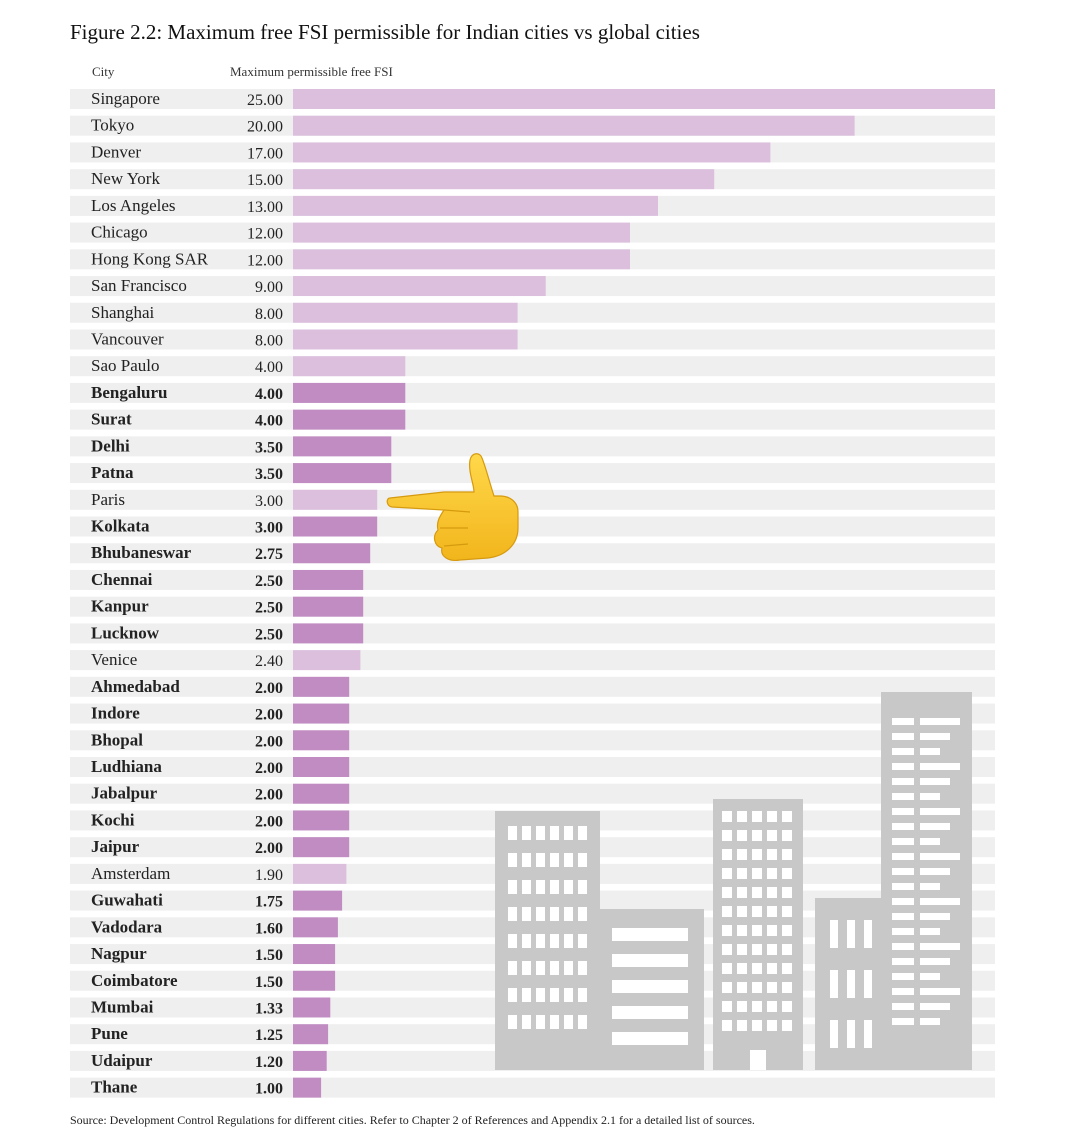 This screenshot has height=1144, width=1080. What do you see at coordinates (315, 927) in the screenshot?
I see `bar-vadodara` at bounding box center [315, 927].